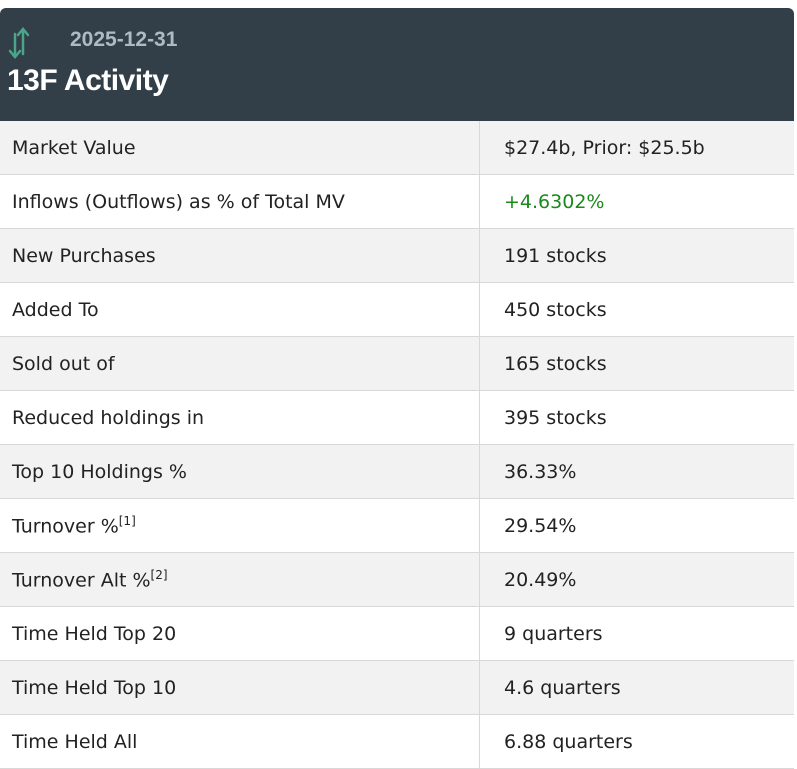 The width and height of the screenshot is (797, 769). Describe the element at coordinates (74, 147) in the screenshot. I see `row-label-text: Market Value` at that location.